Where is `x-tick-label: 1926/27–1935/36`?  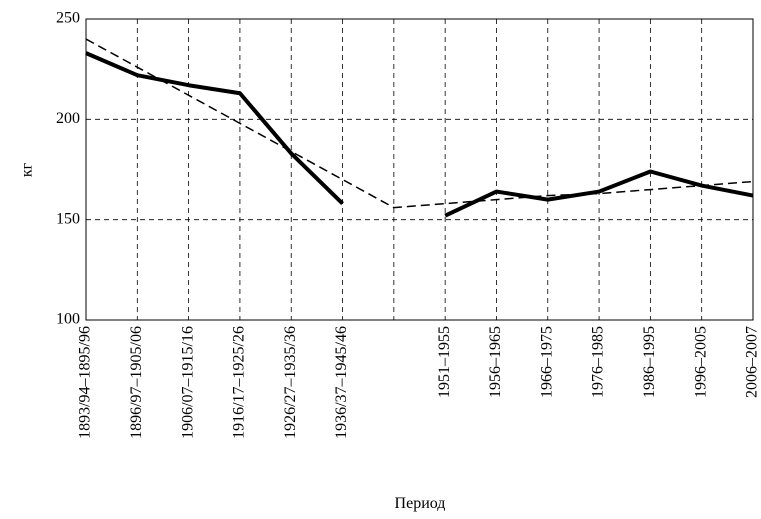
x-tick-label: 1926/27–1935/36 is located at coordinates (290, 382).